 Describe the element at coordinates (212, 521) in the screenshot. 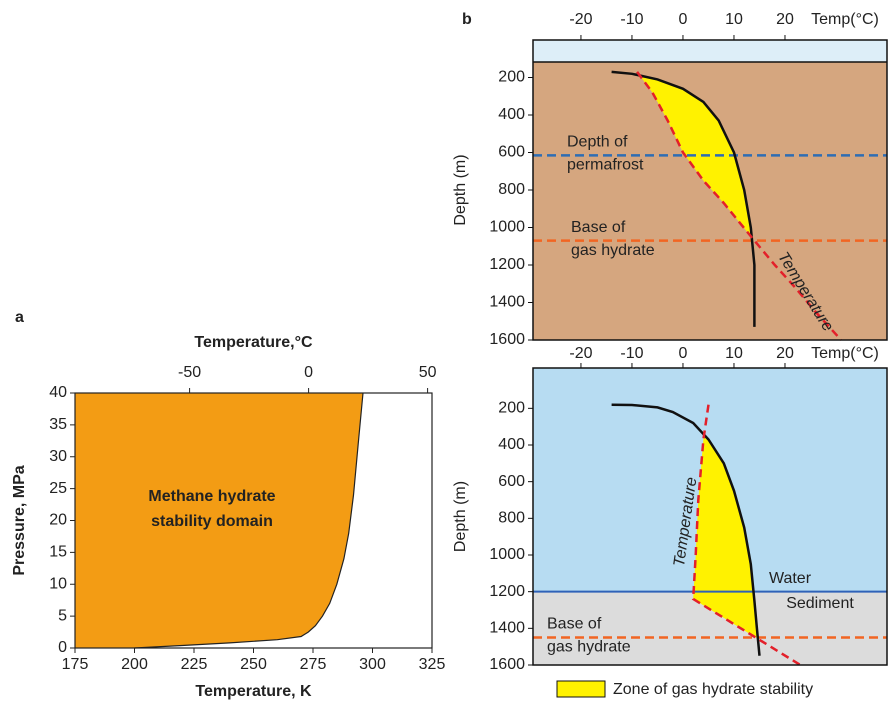

I see `annotation: stability domain` at that location.